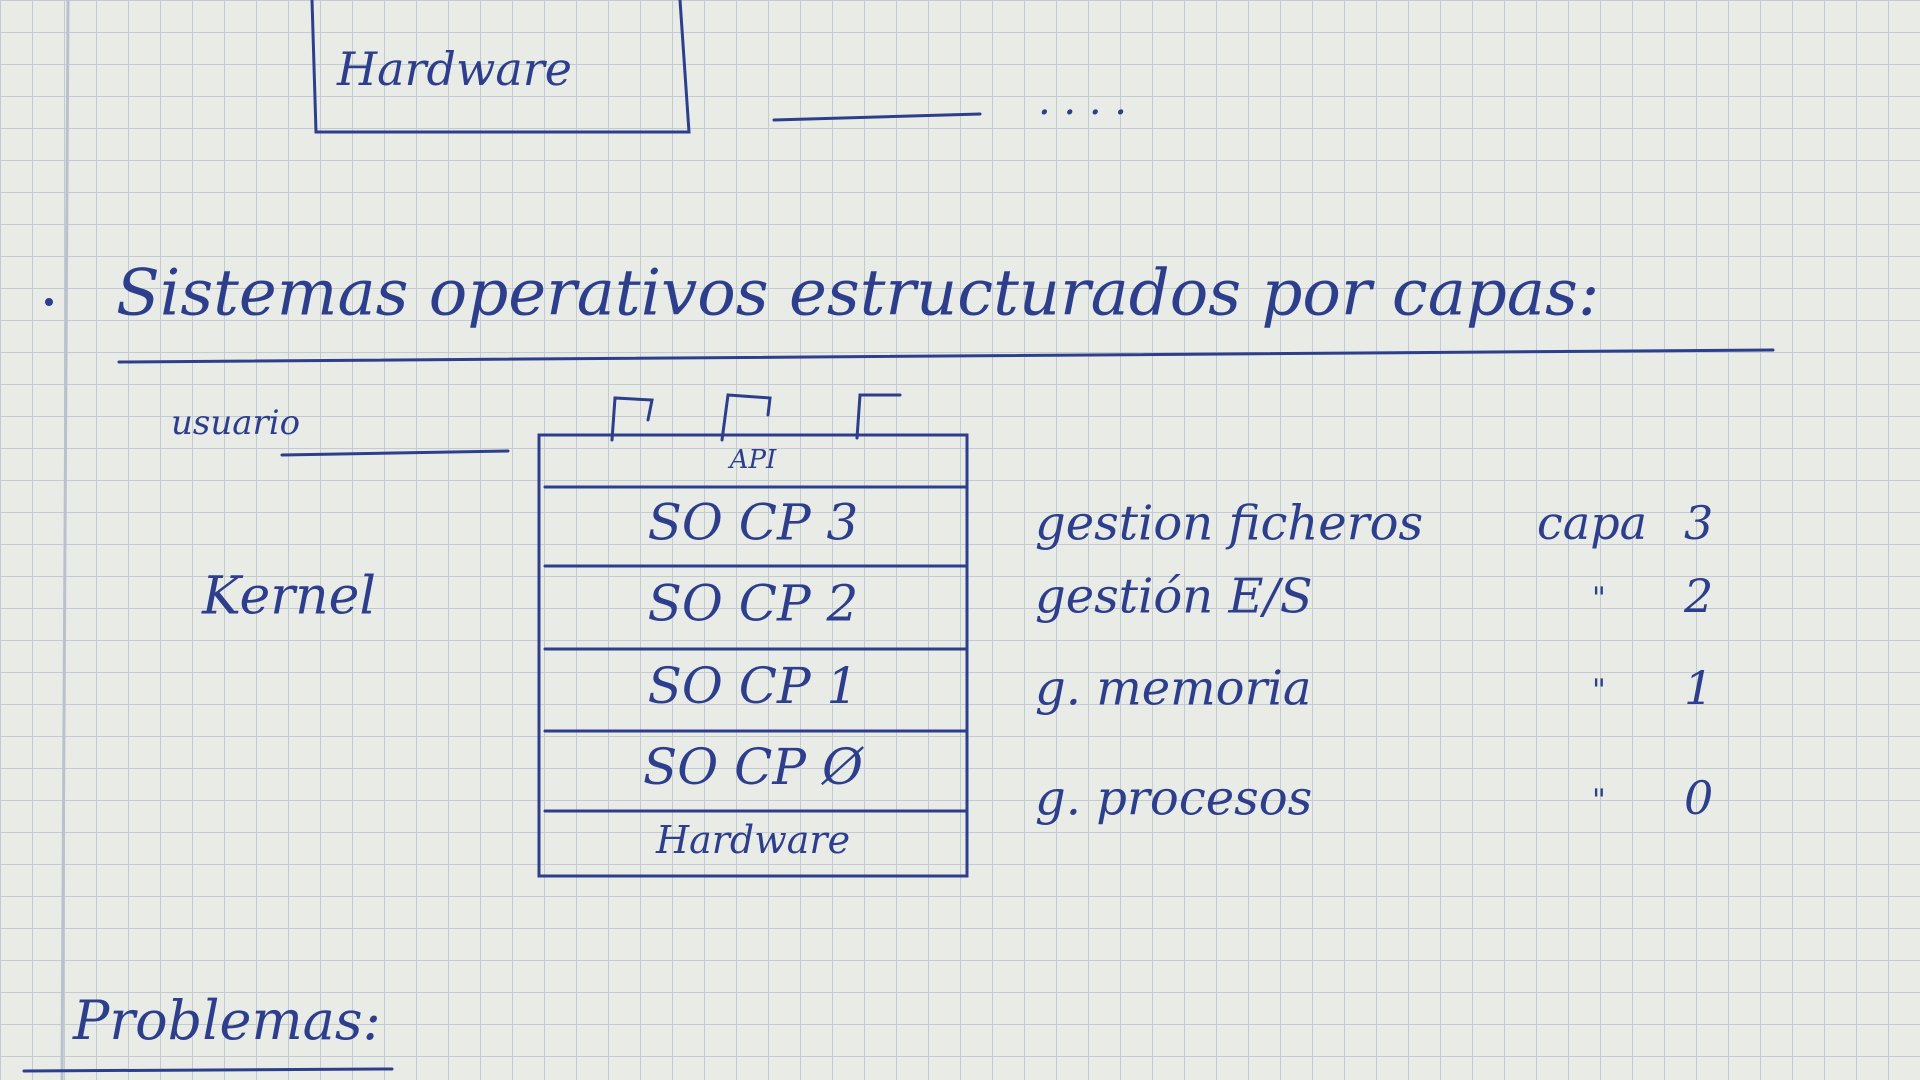 This screenshot has width=1920, height=1080. Describe the element at coordinates (753, 767) in the screenshot. I see `layer-label: SO CP Ø` at that location.